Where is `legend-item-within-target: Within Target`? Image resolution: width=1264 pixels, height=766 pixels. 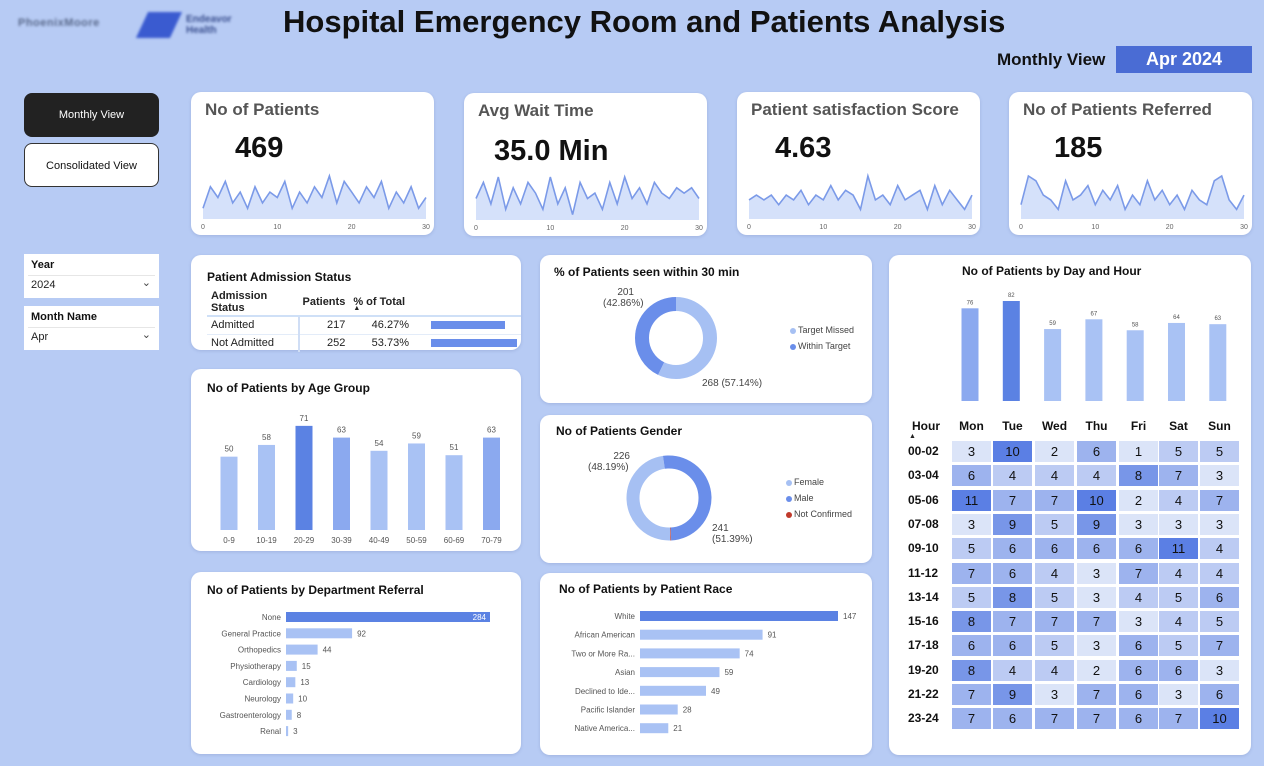
legend-item-within-target: Within Target is located at coordinates (820, 346).